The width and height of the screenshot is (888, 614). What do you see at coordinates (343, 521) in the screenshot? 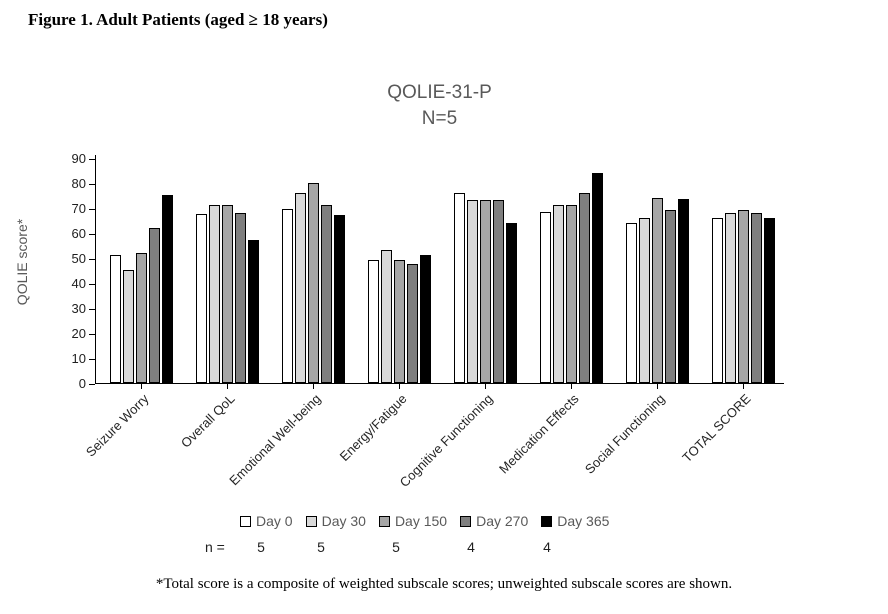
I see `legend-label: Day 30` at bounding box center [343, 521].